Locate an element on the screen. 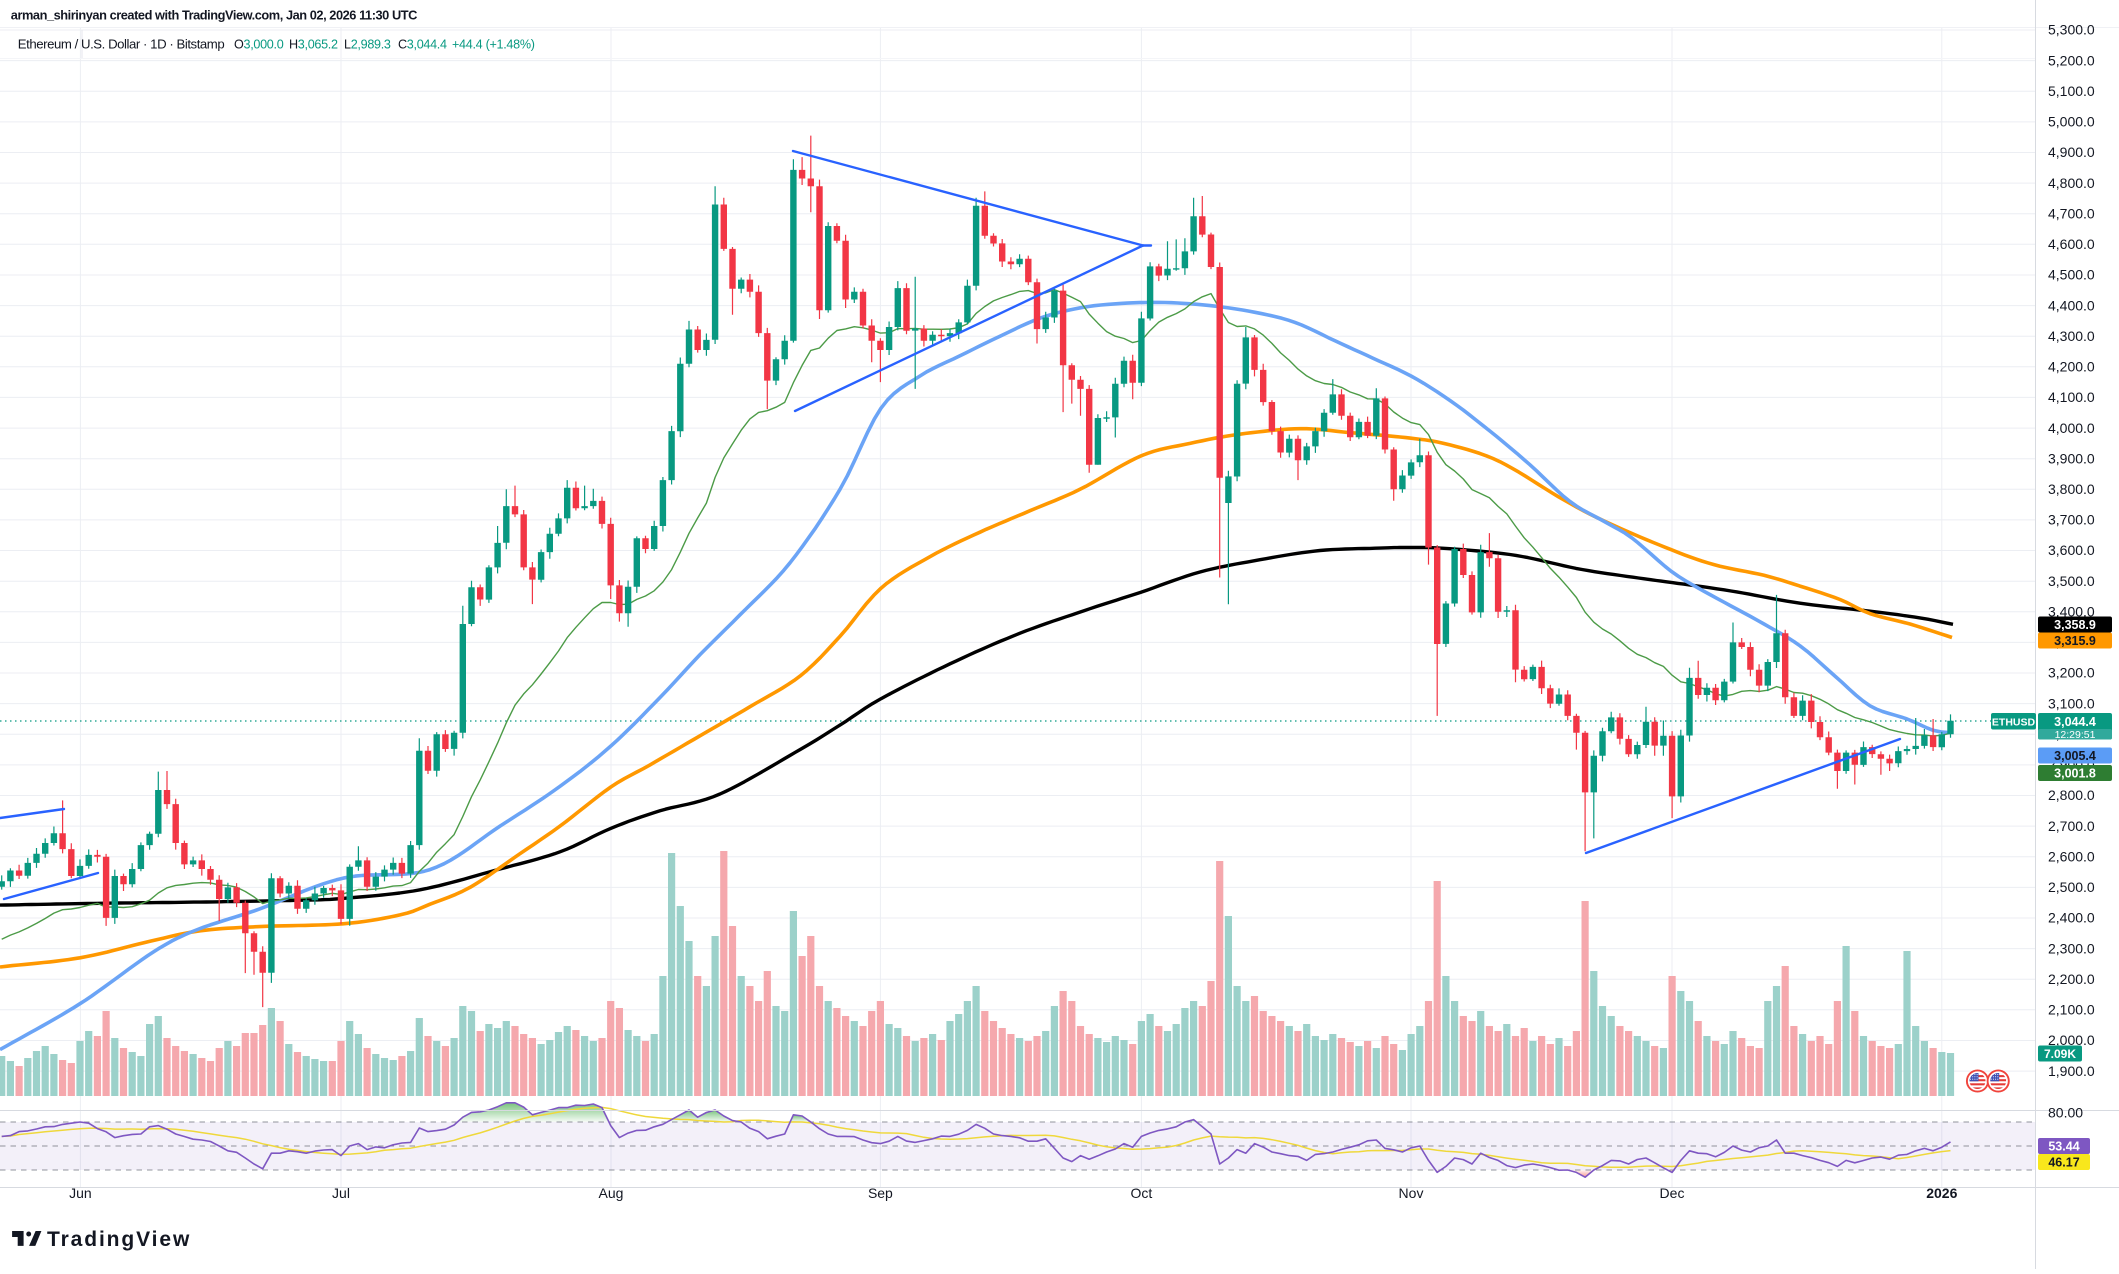 The width and height of the screenshot is (2119, 1274). svg-text: Nov is located at coordinates (1411, 1193).